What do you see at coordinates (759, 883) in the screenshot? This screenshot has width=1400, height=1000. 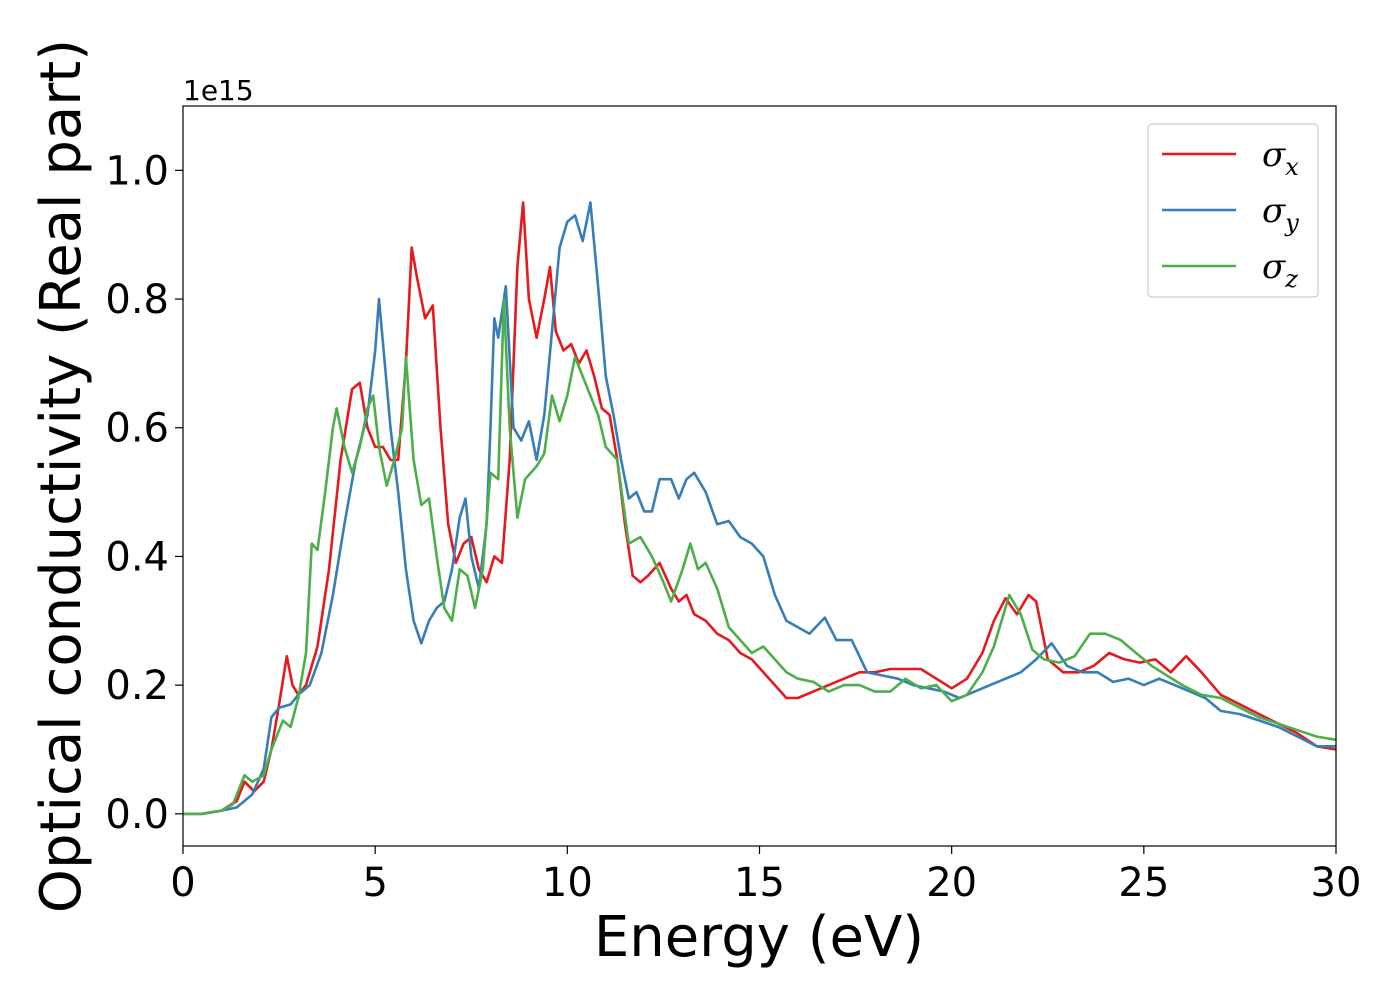 I see `x-tick-label: 15` at bounding box center [759, 883].